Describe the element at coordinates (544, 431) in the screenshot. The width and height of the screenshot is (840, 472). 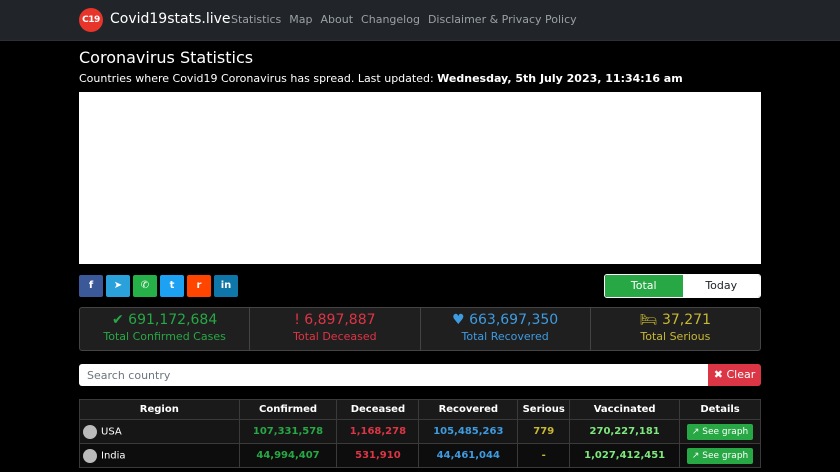
I see `serious-cell: 779` at that location.